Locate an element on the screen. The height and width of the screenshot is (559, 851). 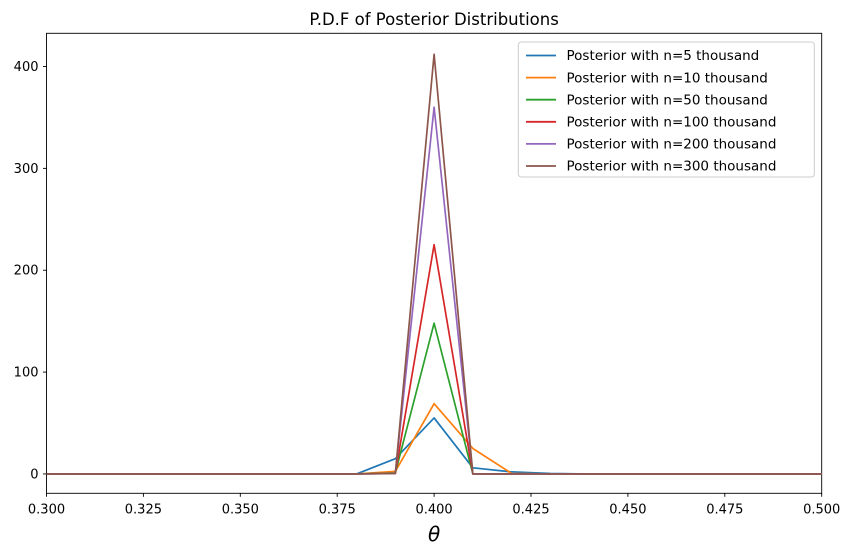
legend-item: Posterior with n=300 thousand is located at coordinates (651, 167).